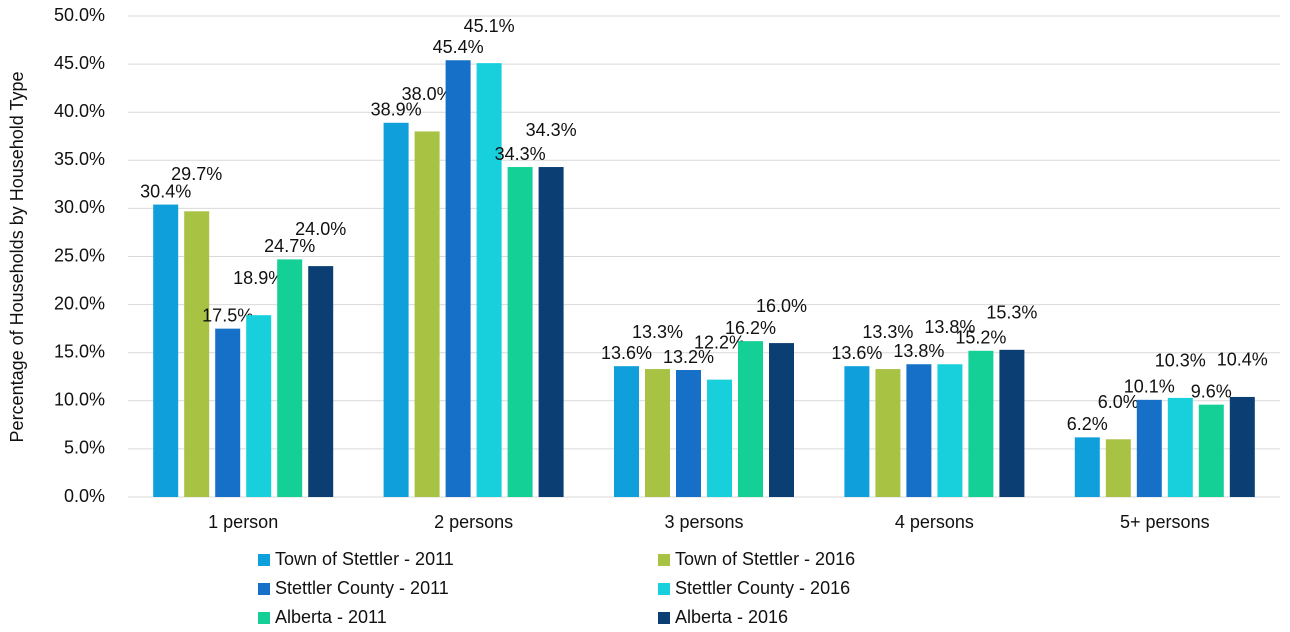 Image resolution: width=1290 pixels, height=632 pixels. What do you see at coordinates (934, 522) in the screenshot?
I see `x-tick-label: 4 persons` at bounding box center [934, 522].